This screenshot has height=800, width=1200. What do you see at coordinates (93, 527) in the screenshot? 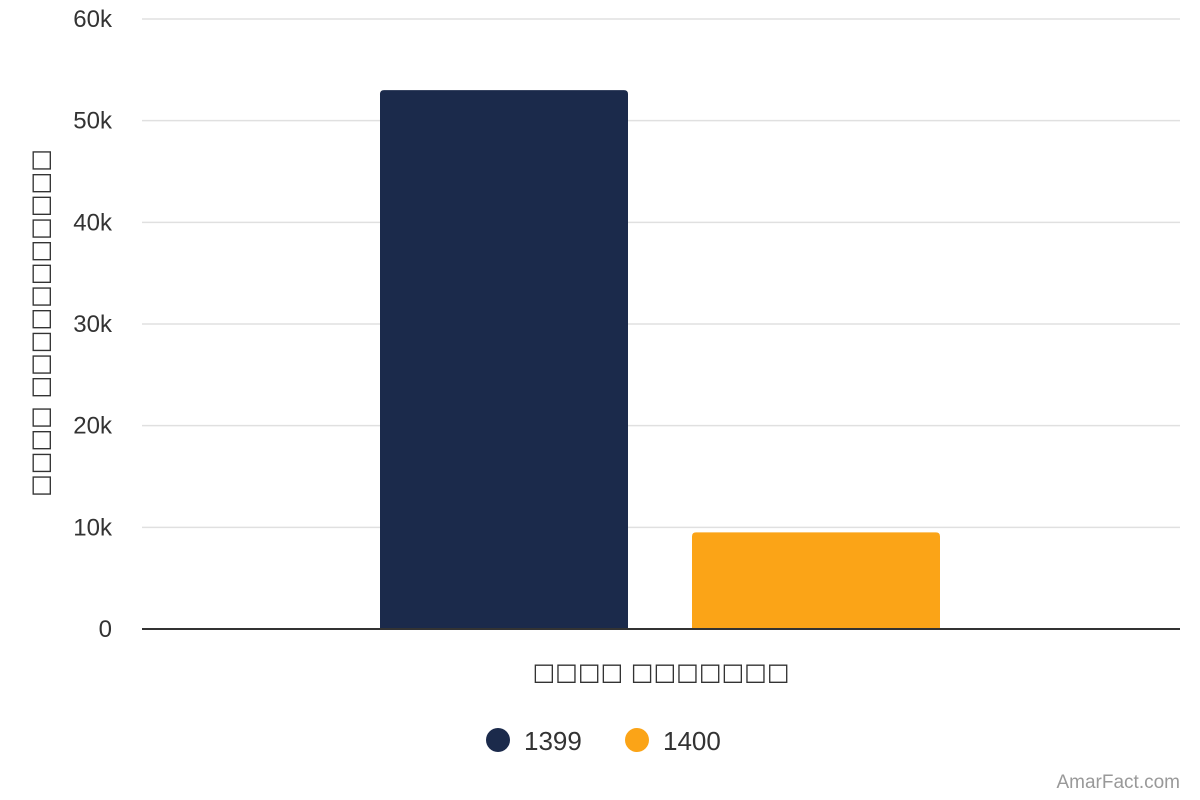
I see `y-tick-label: 10k` at bounding box center [93, 527].